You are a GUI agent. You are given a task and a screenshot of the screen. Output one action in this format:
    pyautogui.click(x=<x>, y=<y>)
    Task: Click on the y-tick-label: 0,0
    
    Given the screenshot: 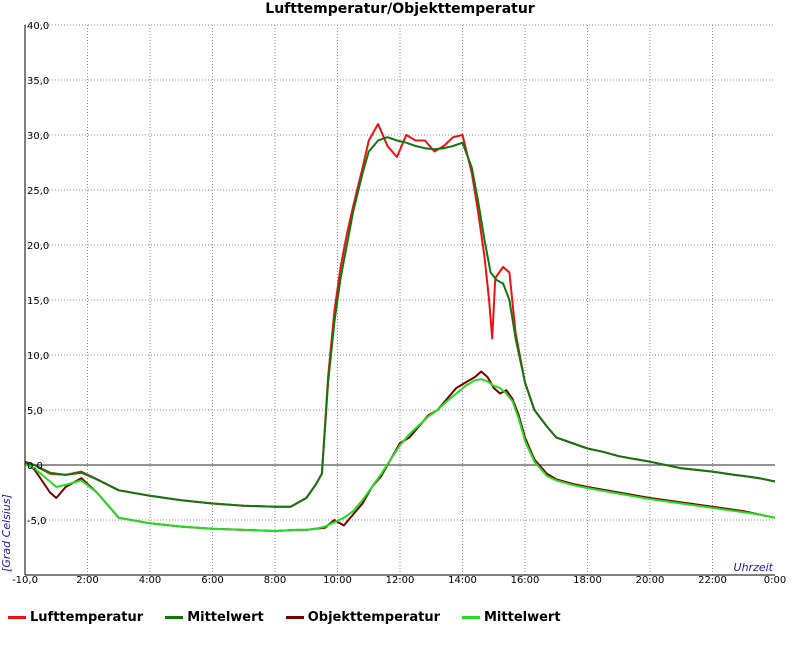 What is the action you would take?
    pyautogui.click(x=35, y=466)
    